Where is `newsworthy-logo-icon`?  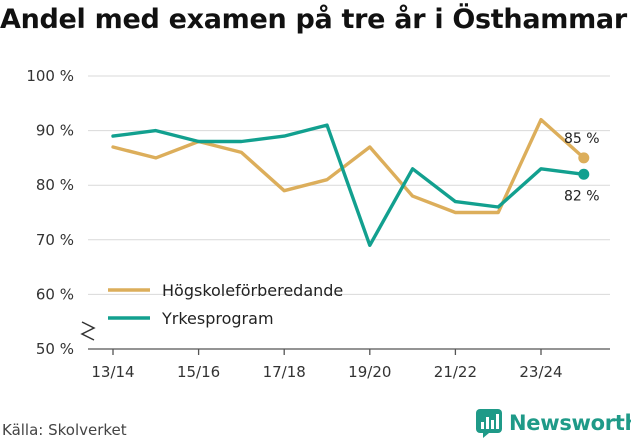 newsworthy-logo-icon is located at coordinates (489, 423).